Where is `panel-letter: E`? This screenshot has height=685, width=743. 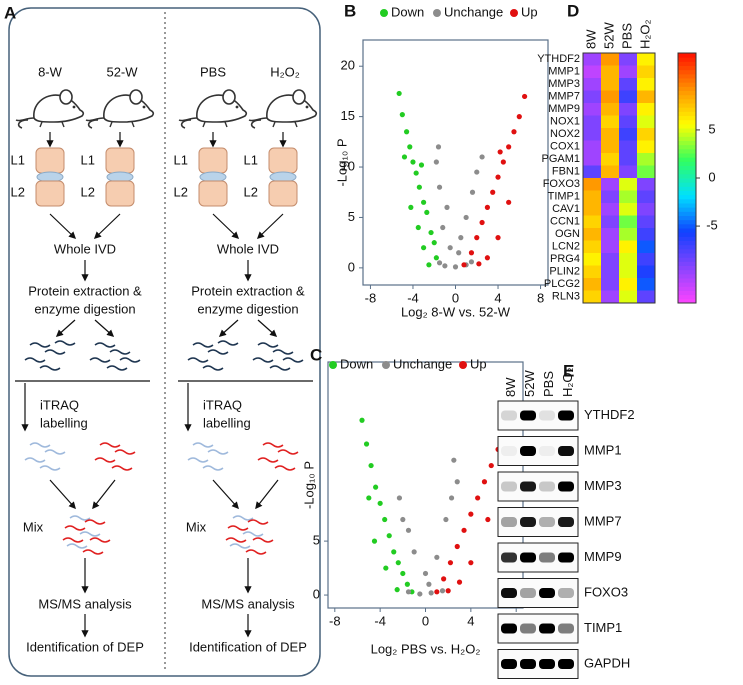 panel-letter: E is located at coordinates (568, 370).